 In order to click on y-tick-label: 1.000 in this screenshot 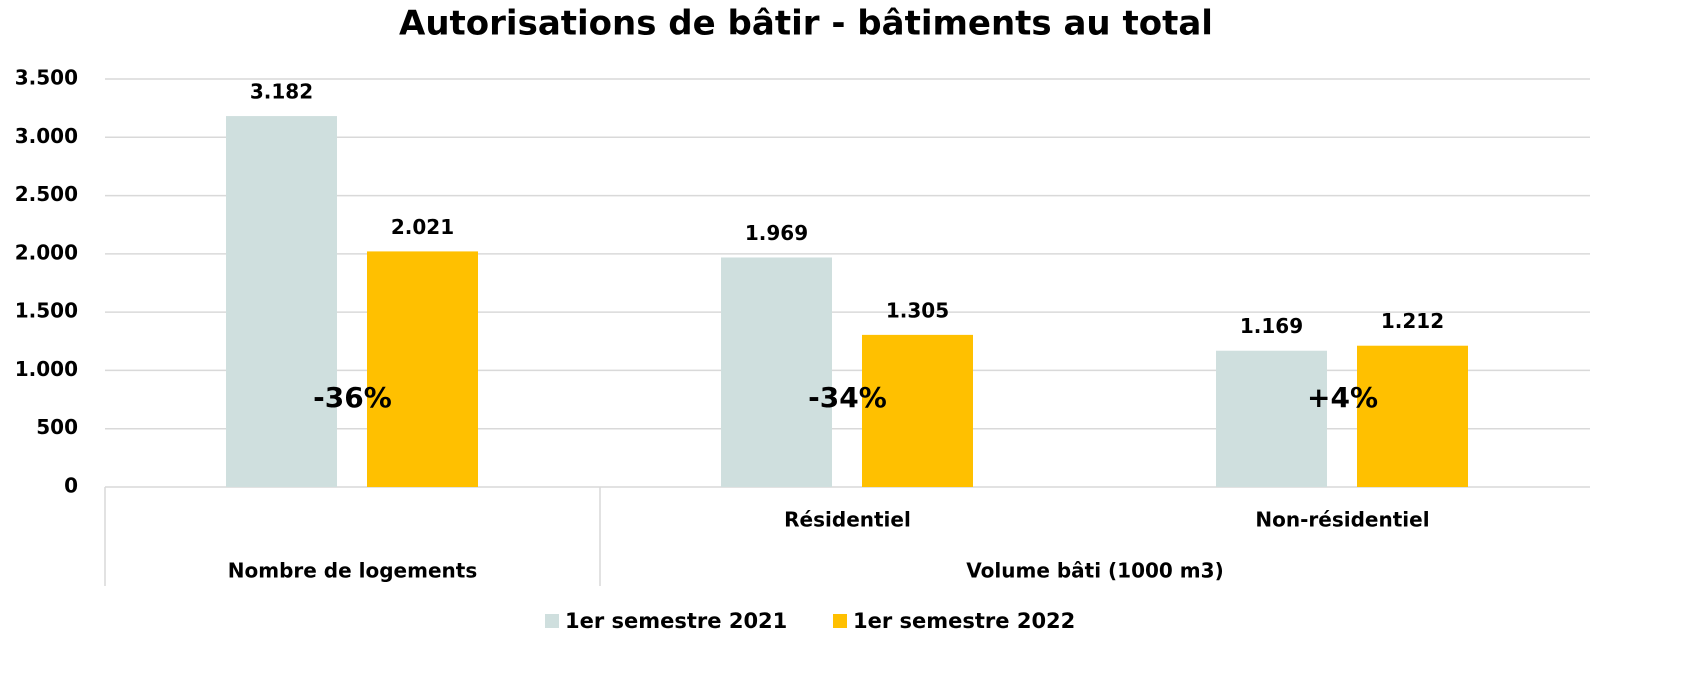, I will do `click(46, 369)`.